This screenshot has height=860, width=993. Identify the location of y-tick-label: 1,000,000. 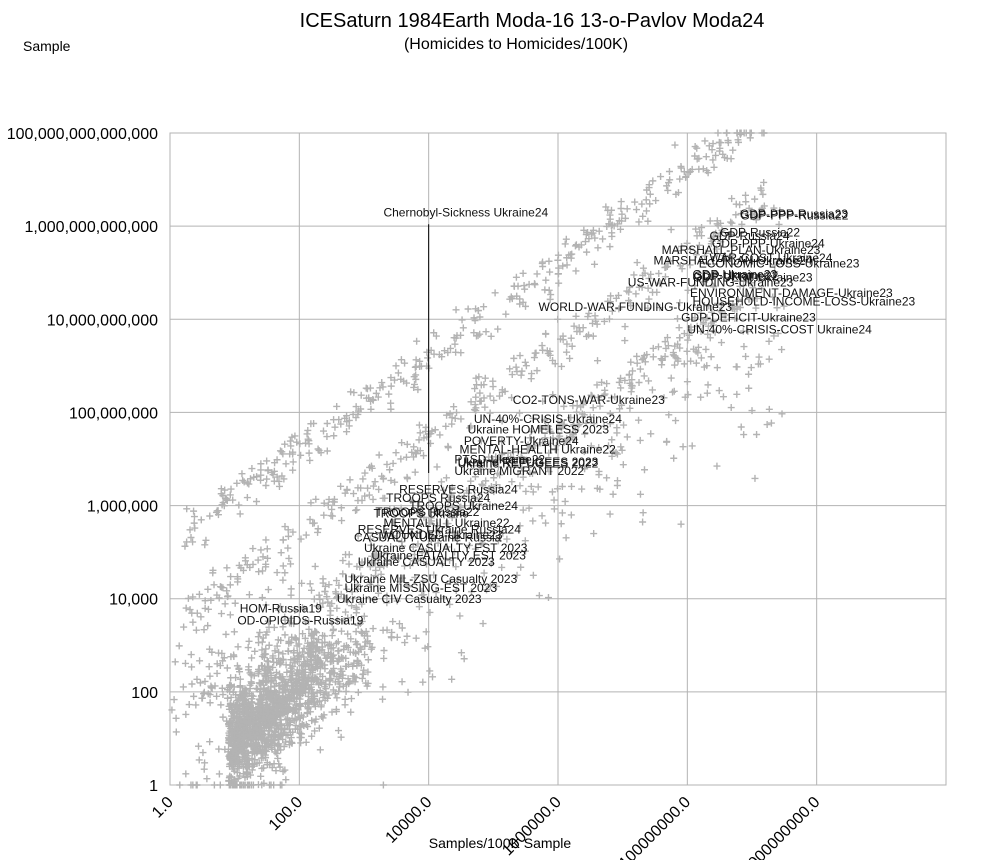
(122, 507).